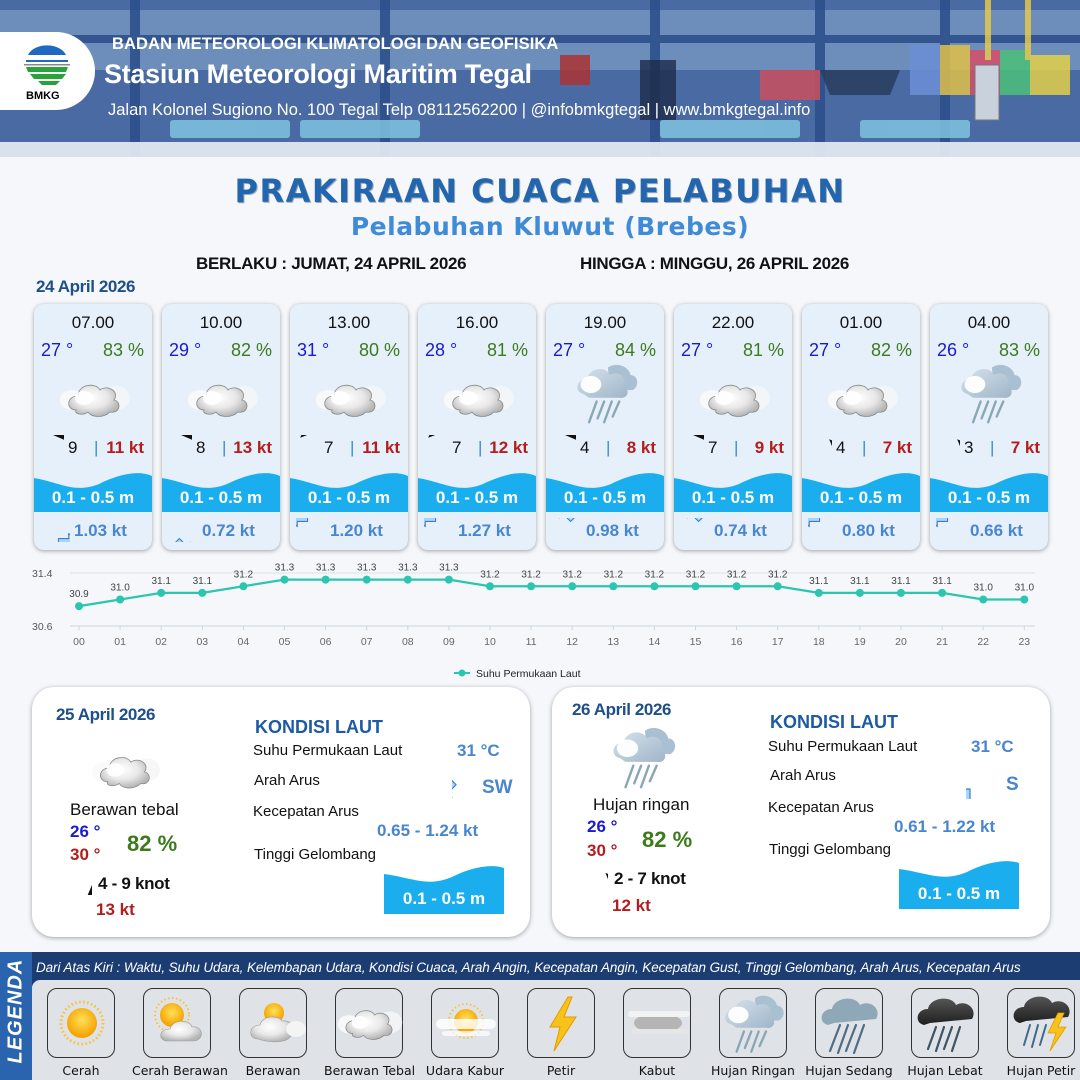 The width and height of the screenshot is (1080, 1080). What do you see at coordinates (605, 322) in the screenshot?
I see `forecast-time: 19.00` at bounding box center [605, 322].